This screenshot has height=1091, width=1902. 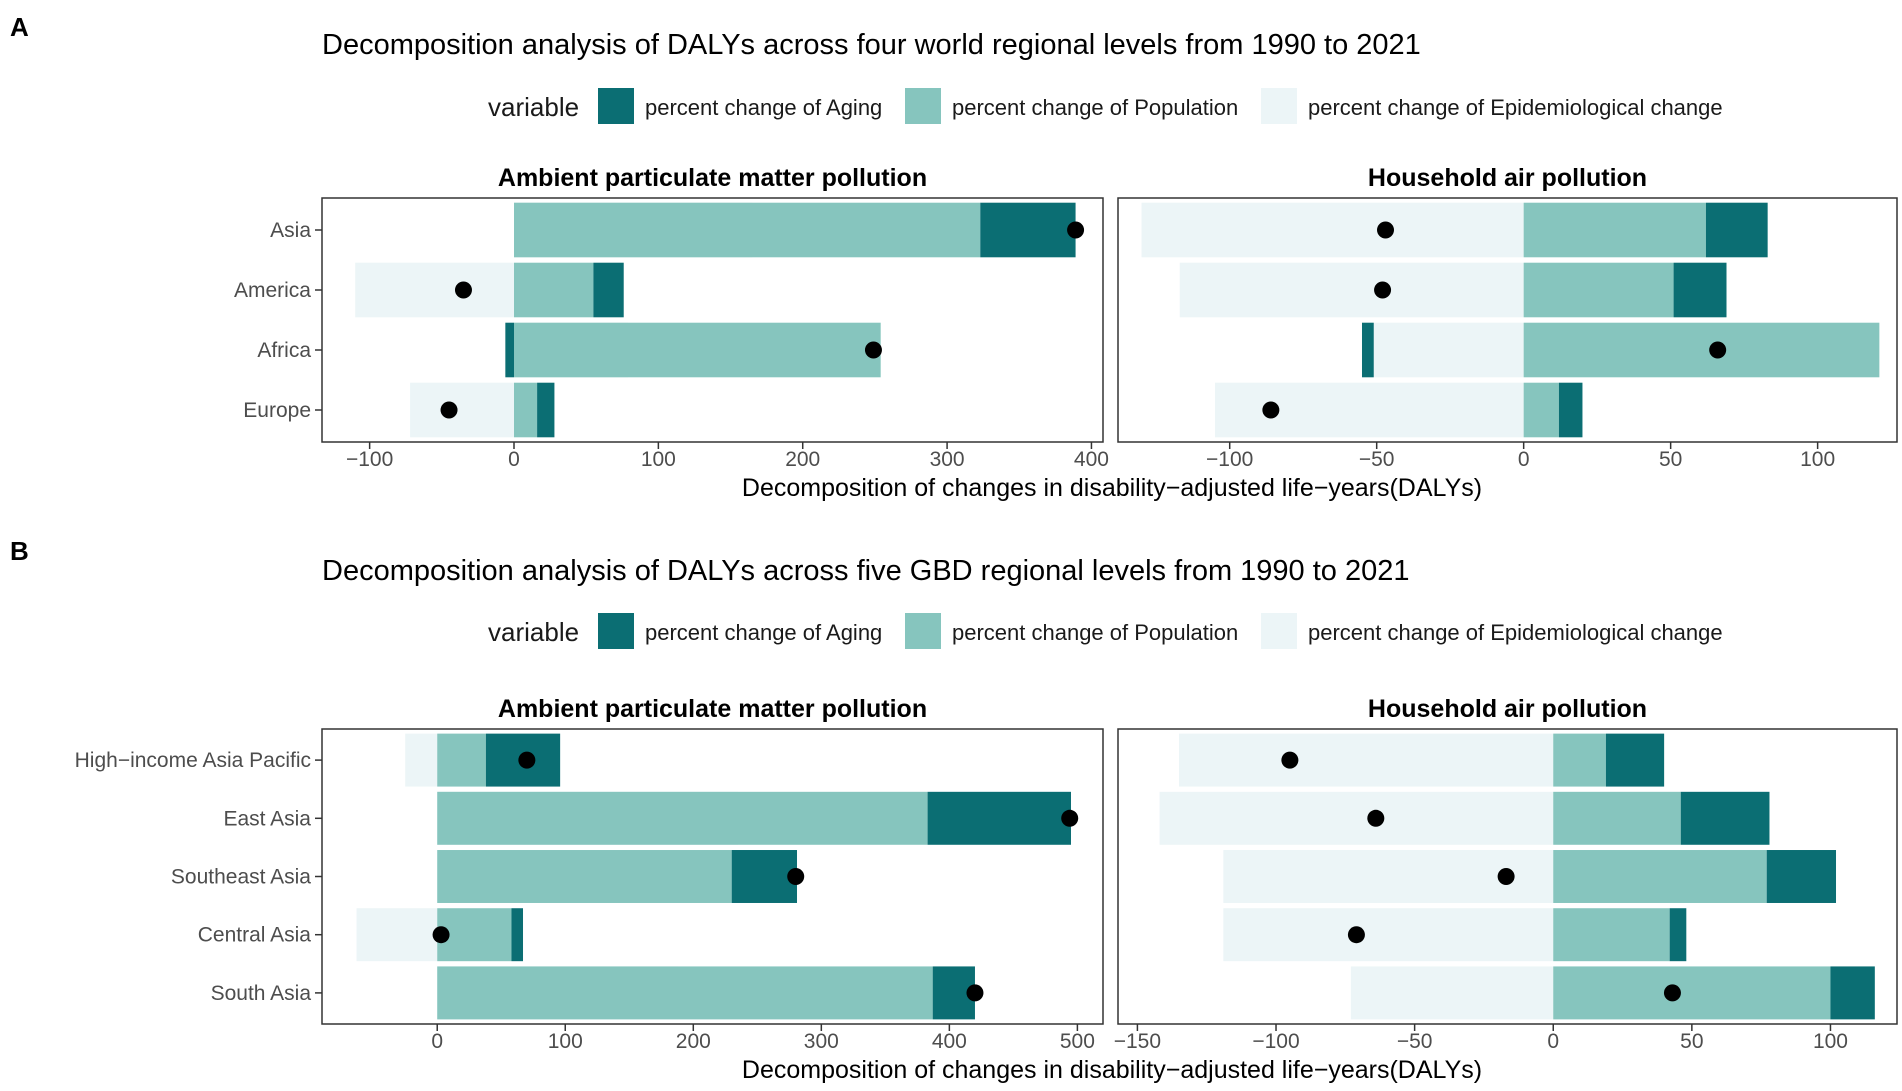 What do you see at coordinates (947, 459) in the screenshot?
I see `x-tick-label: 300` at bounding box center [947, 459].